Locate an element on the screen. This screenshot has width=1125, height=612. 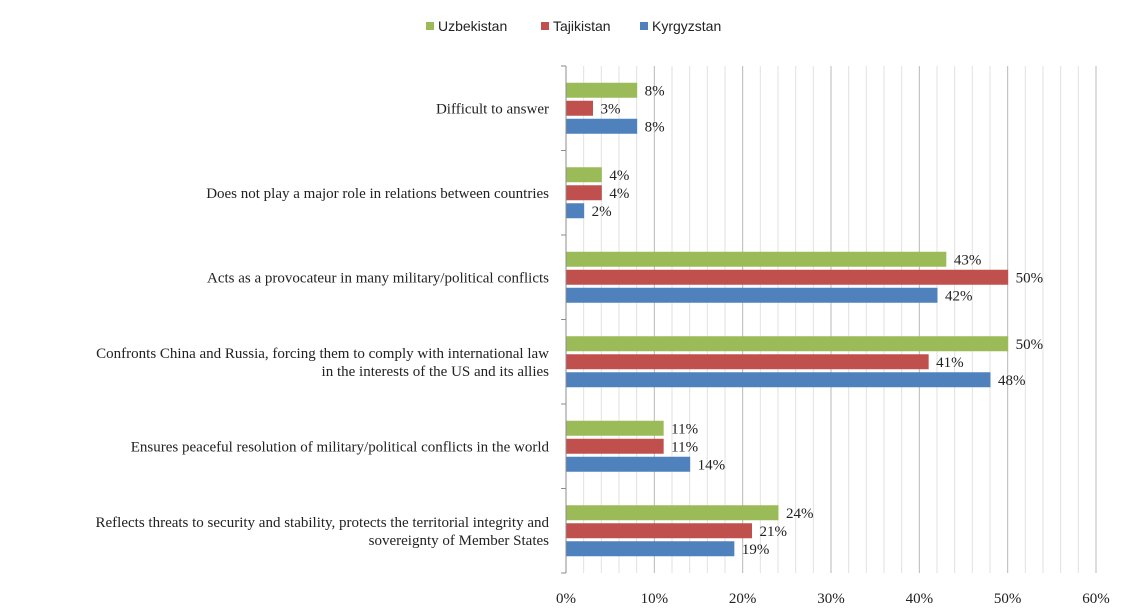
legend-swatch-kyrgyzstan is located at coordinates (644, 26).